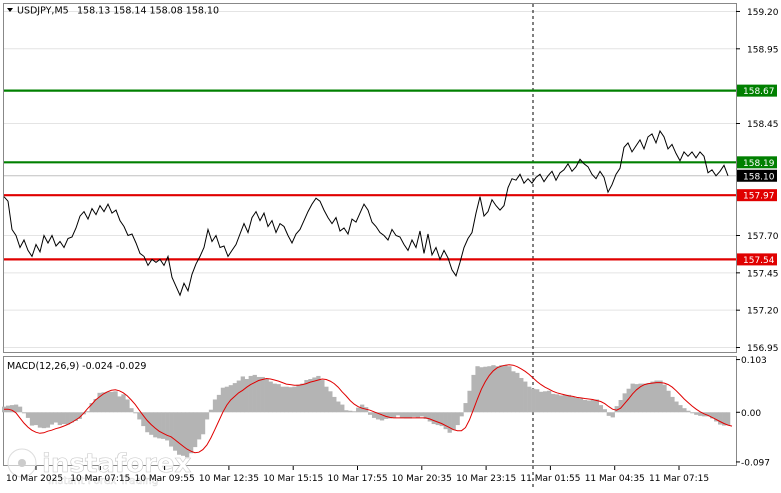 The height and width of the screenshot is (493, 781). Describe the element at coordinates (34, 479) in the screenshot. I see `time-tick-label: 10 Mar 2025` at that location.